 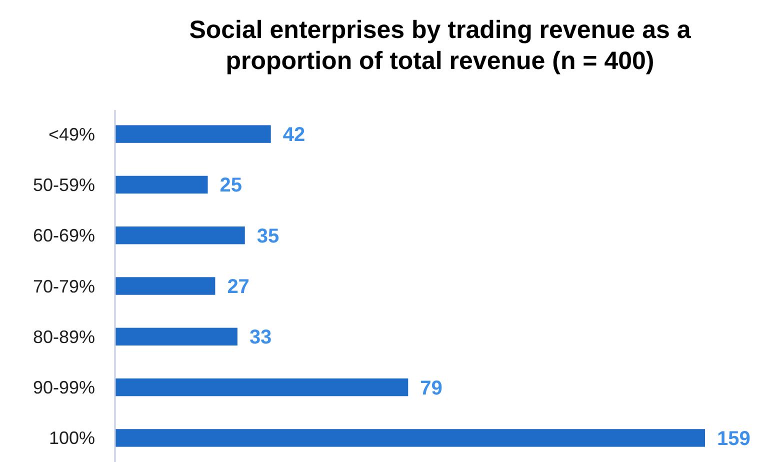 I want to click on data-label: 42, so click(x=294, y=135).